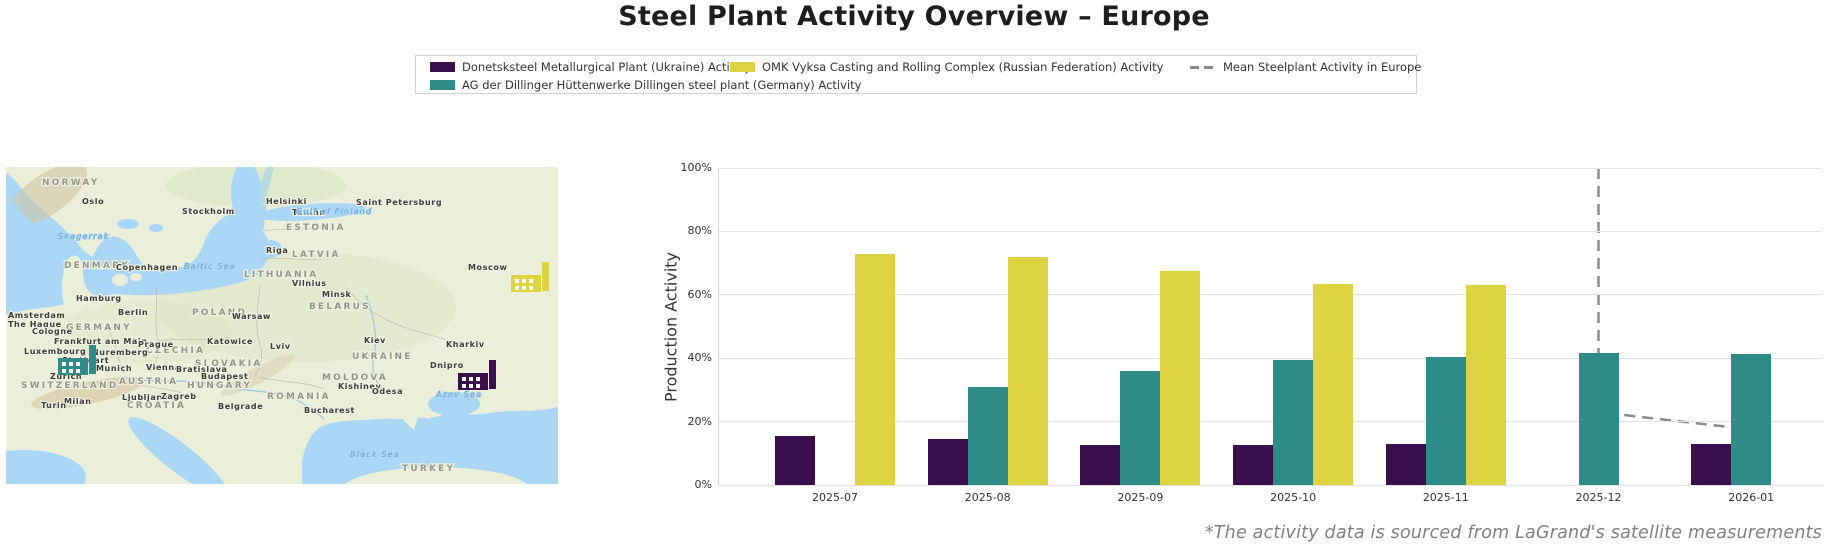 The height and width of the screenshot is (554, 1828). I want to click on map-label-city: Helsinki, so click(286, 201).